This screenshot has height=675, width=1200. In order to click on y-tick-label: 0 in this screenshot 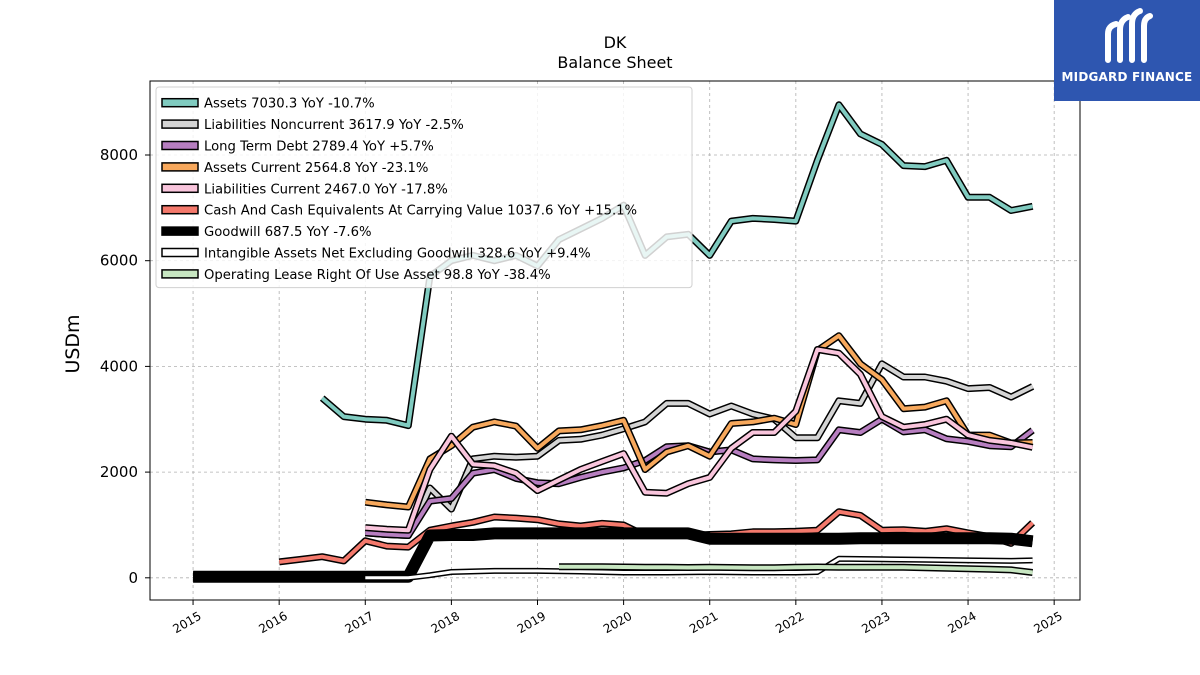, I will do `click(133, 578)`.